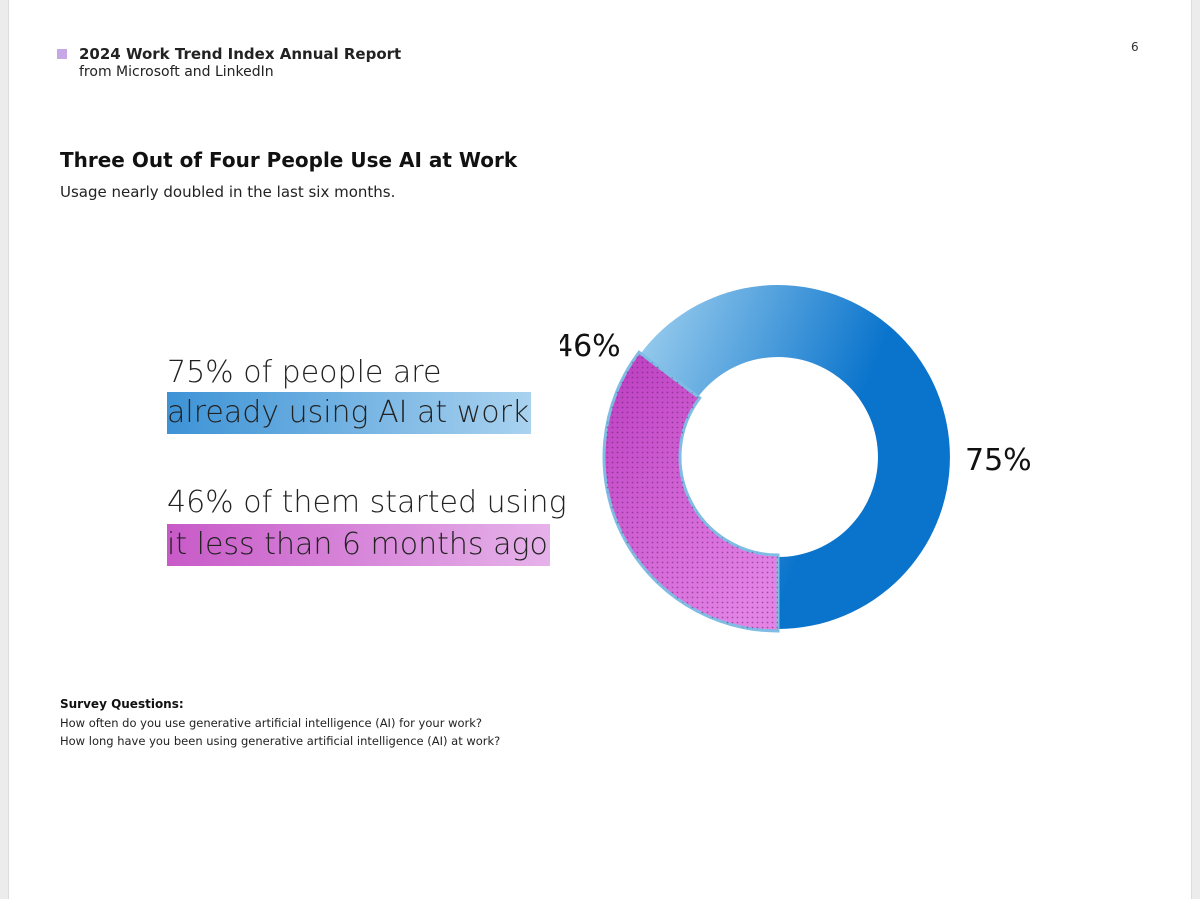  I want to click on report-title: 2024 Work Trend Index Annual Report, so click(240, 54).